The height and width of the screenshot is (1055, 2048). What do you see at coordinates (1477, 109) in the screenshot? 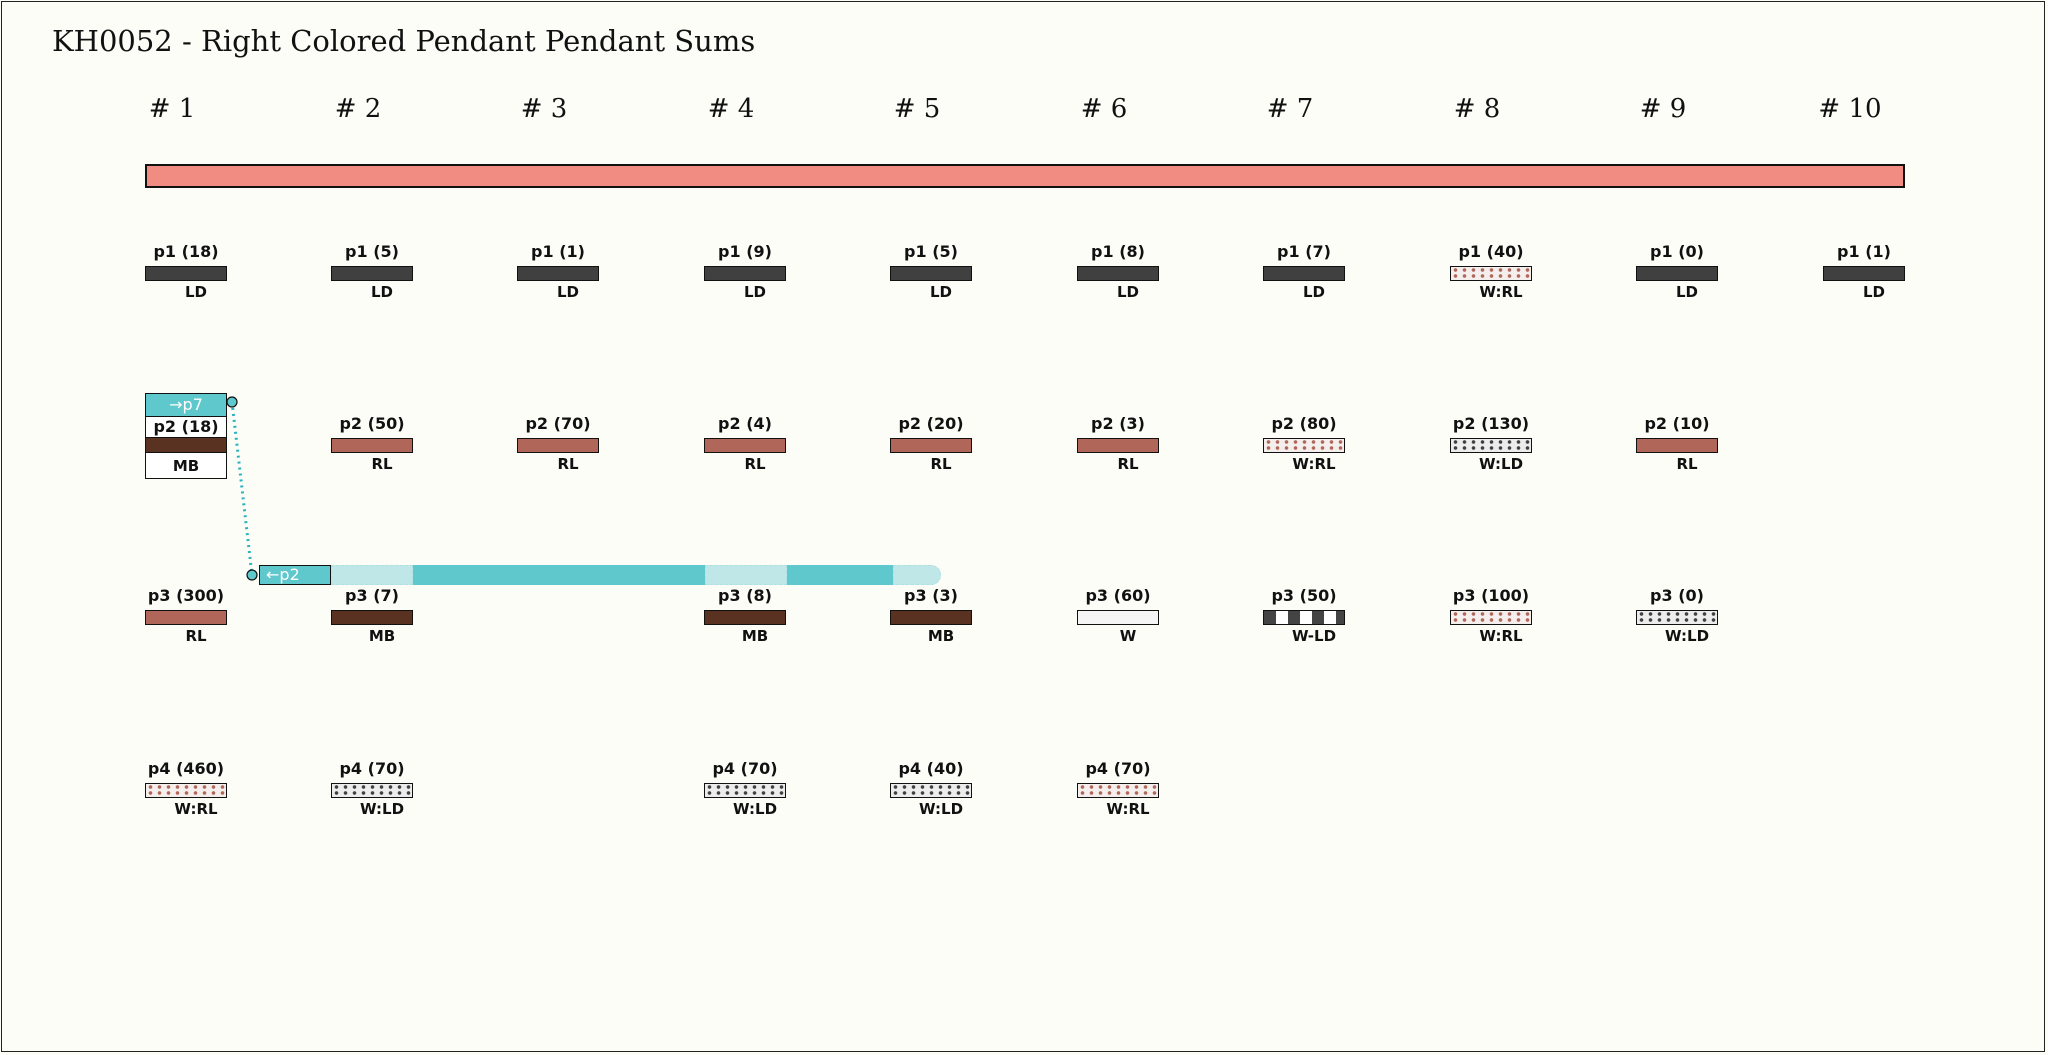
I see `column-header: # 8` at bounding box center [1477, 109].